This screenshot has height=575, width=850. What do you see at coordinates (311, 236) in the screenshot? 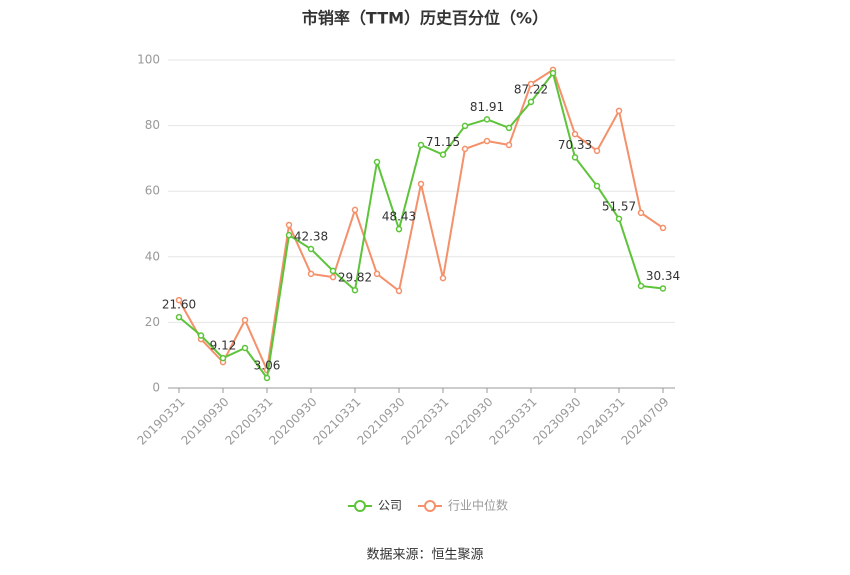
I see `data-label: 42.38` at bounding box center [311, 236].